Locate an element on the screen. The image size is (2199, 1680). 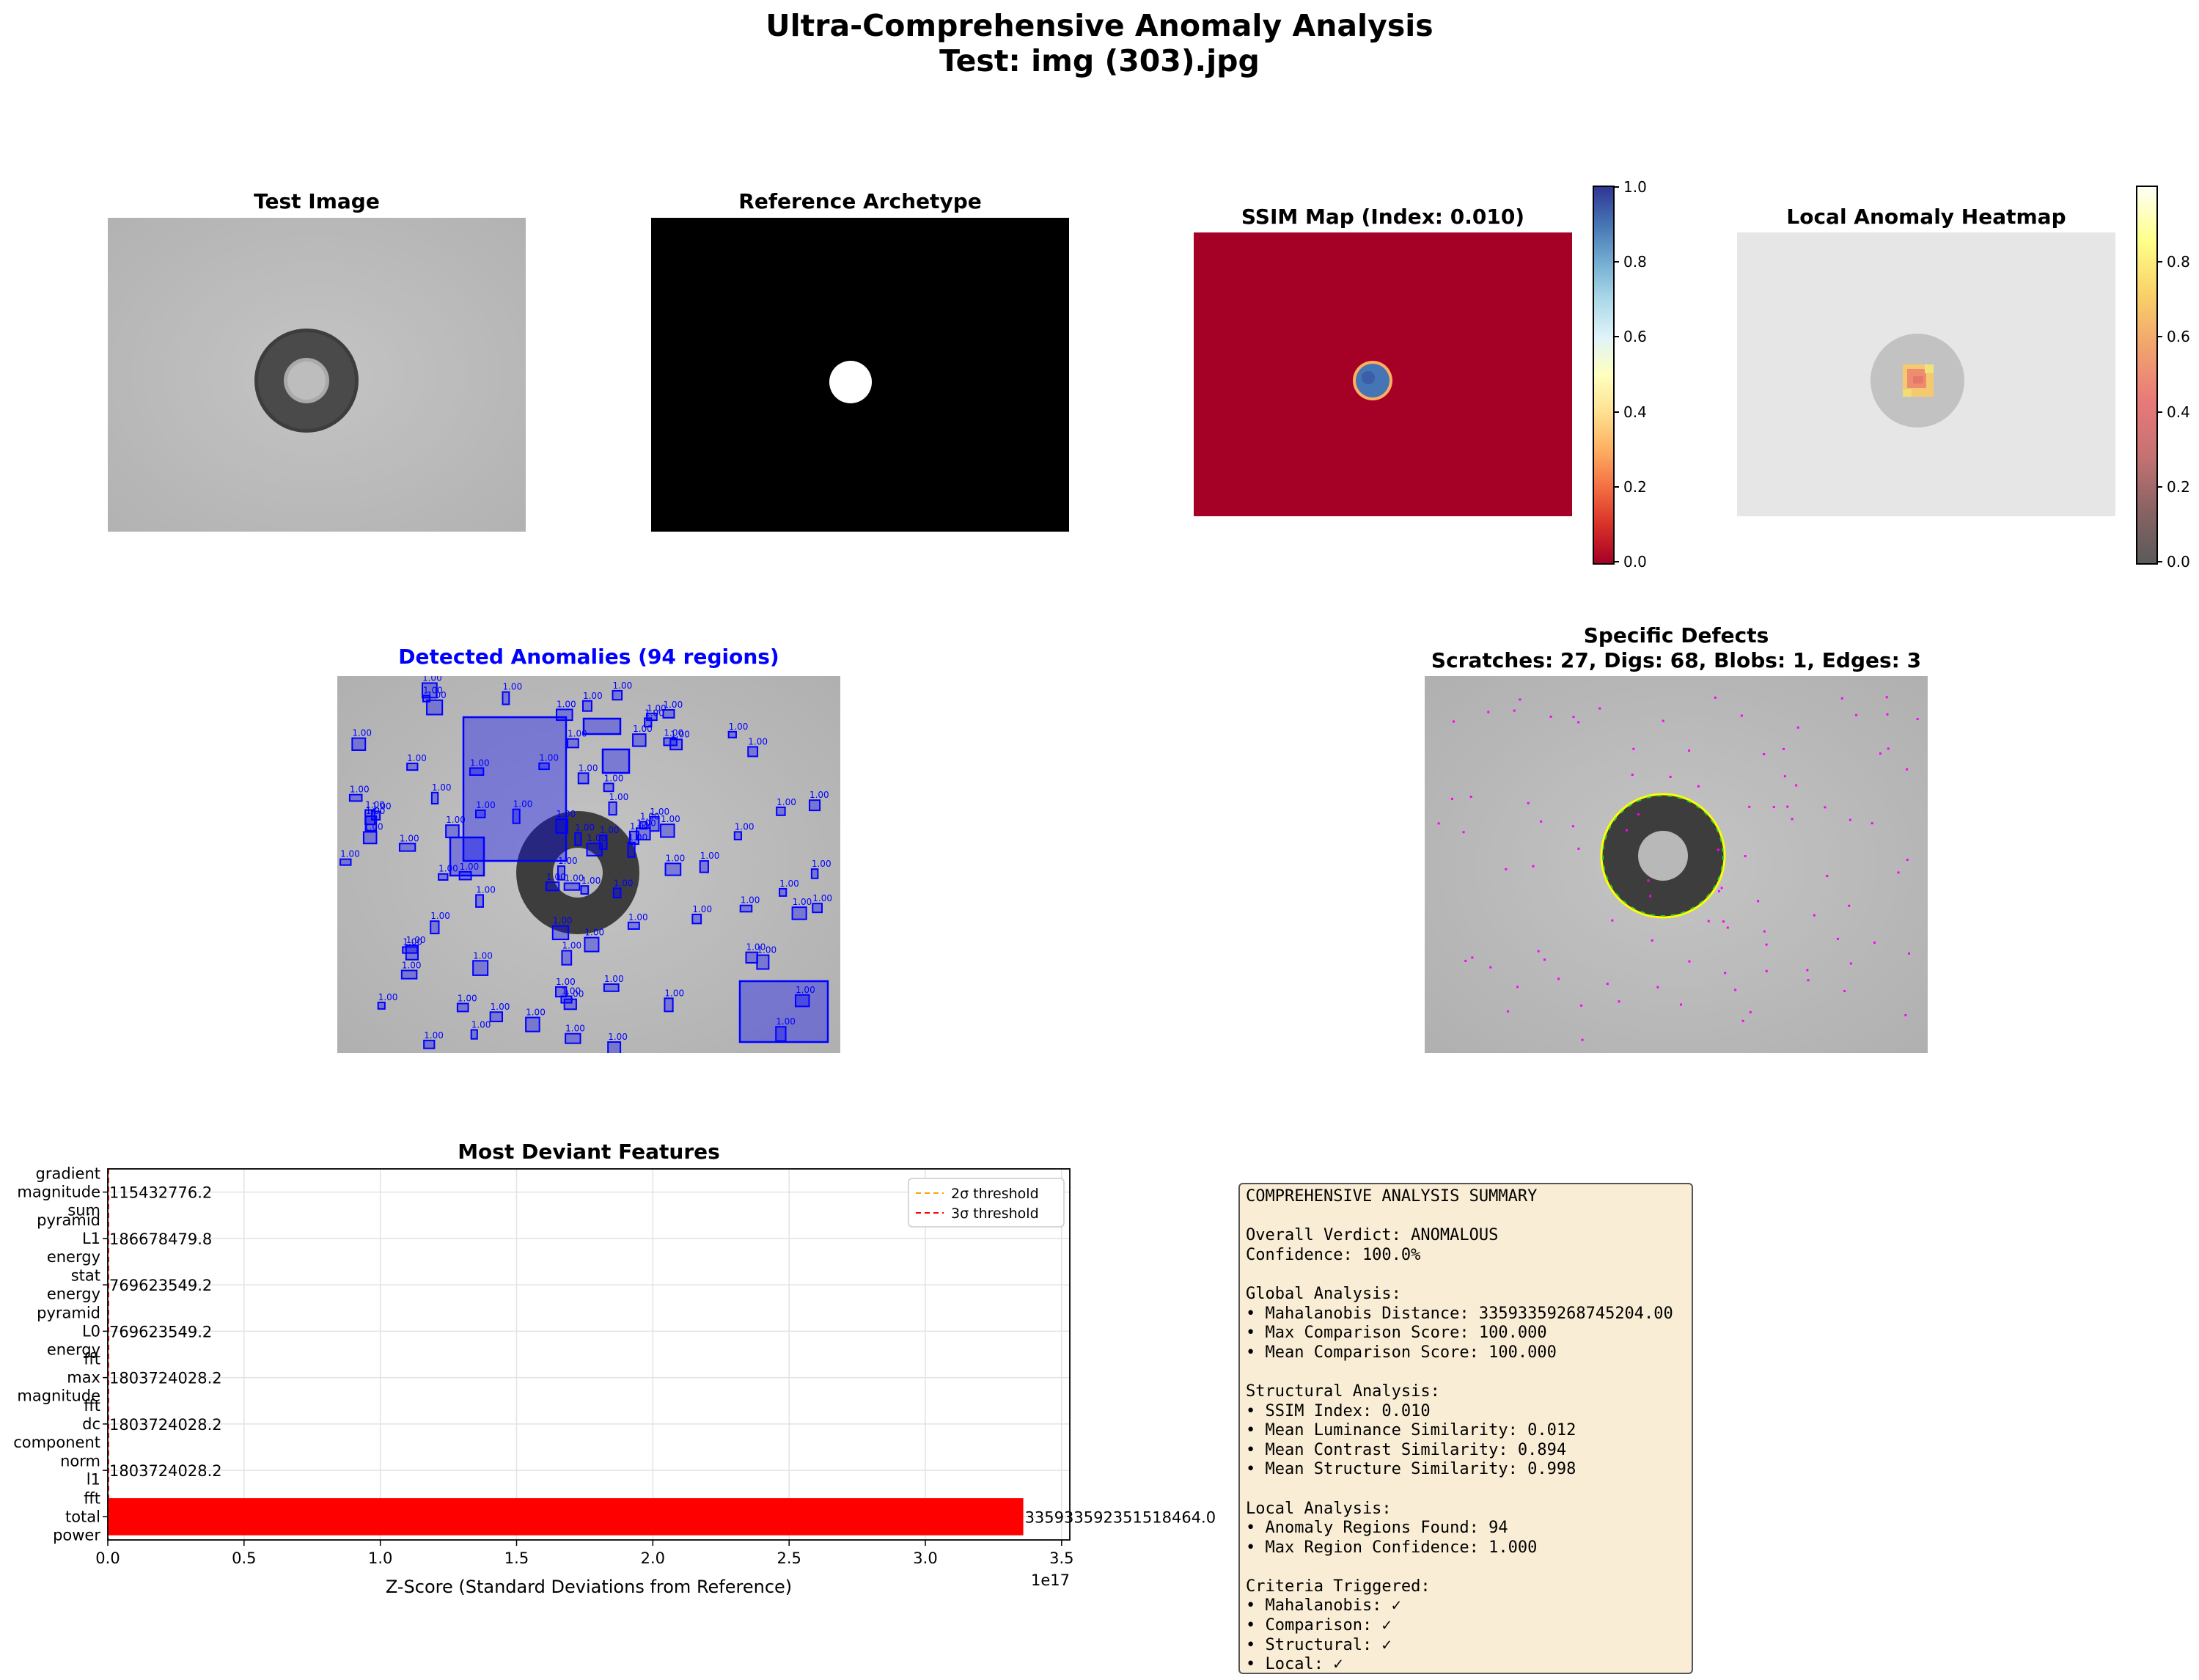
bar-value-label: 1803724028.2 is located at coordinates (165, 1378).